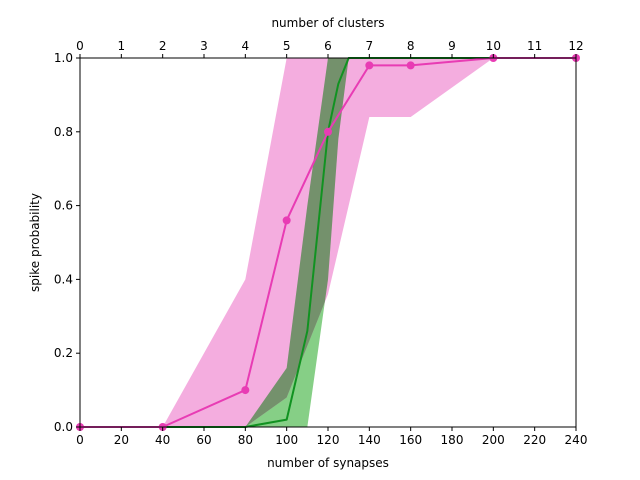  What do you see at coordinates (287, 46) in the screenshot?
I see `top-tick-label: 5` at bounding box center [287, 46].